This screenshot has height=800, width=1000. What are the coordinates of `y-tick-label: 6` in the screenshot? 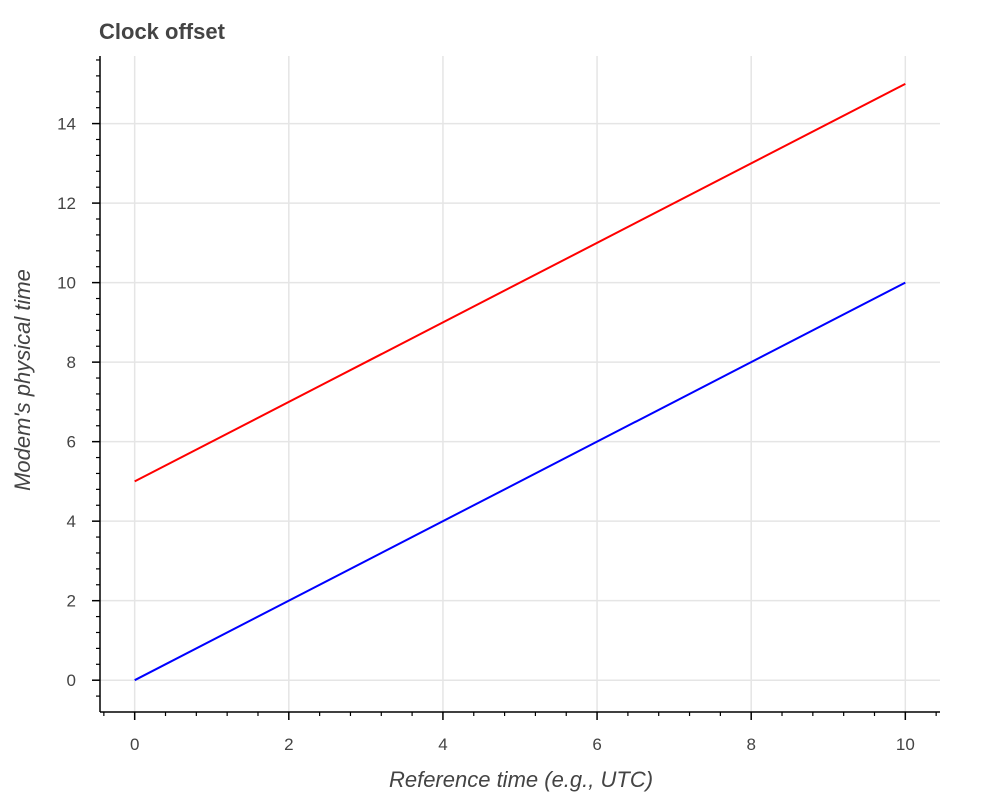 It's located at (71, 442).